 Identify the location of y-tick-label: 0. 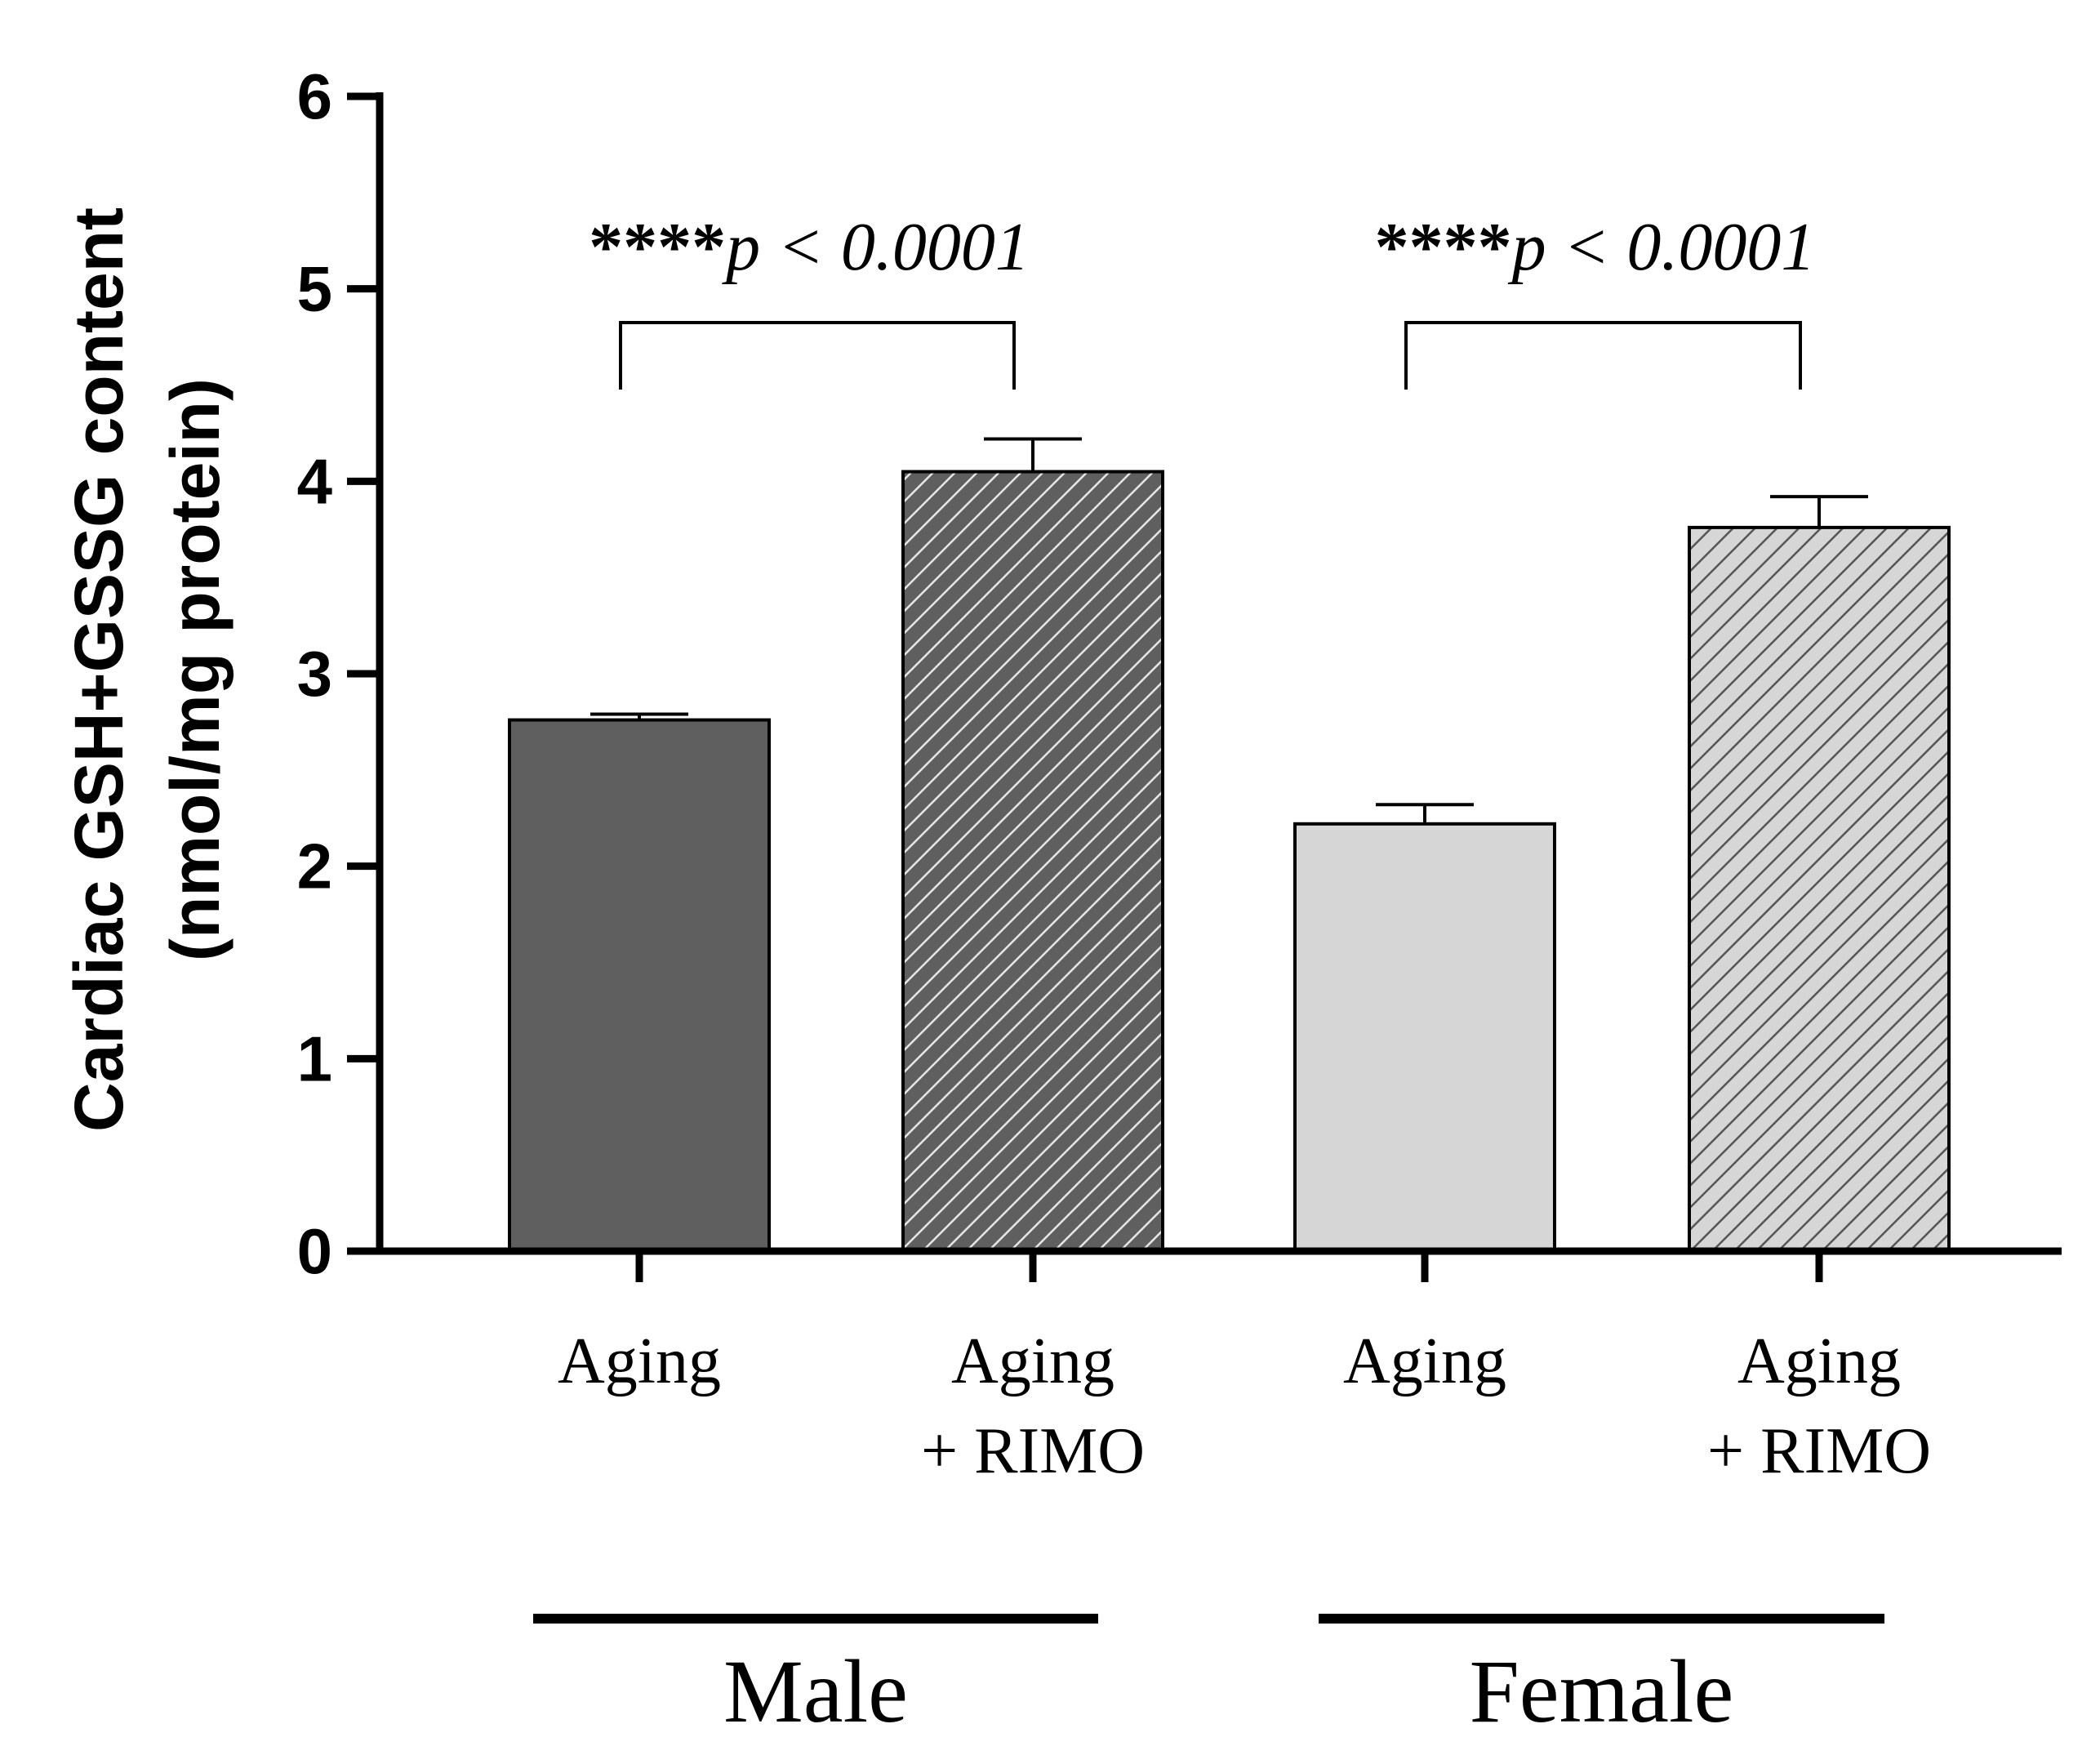
(314, 1251).